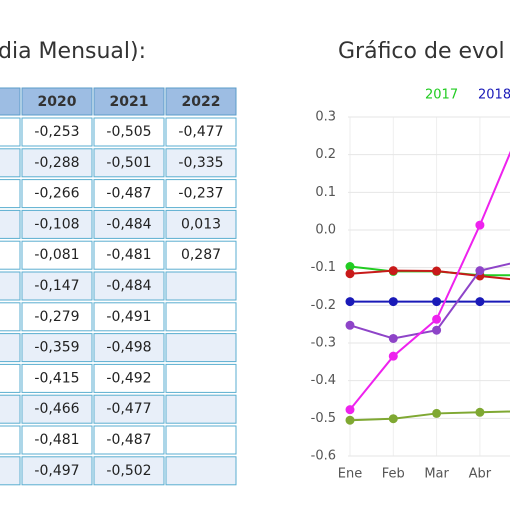 This screenshot has width=510, height=510. What do you see at coordinates (429, 416) in the screenshot?
I see `series-line` at bounding box center [429, 416].